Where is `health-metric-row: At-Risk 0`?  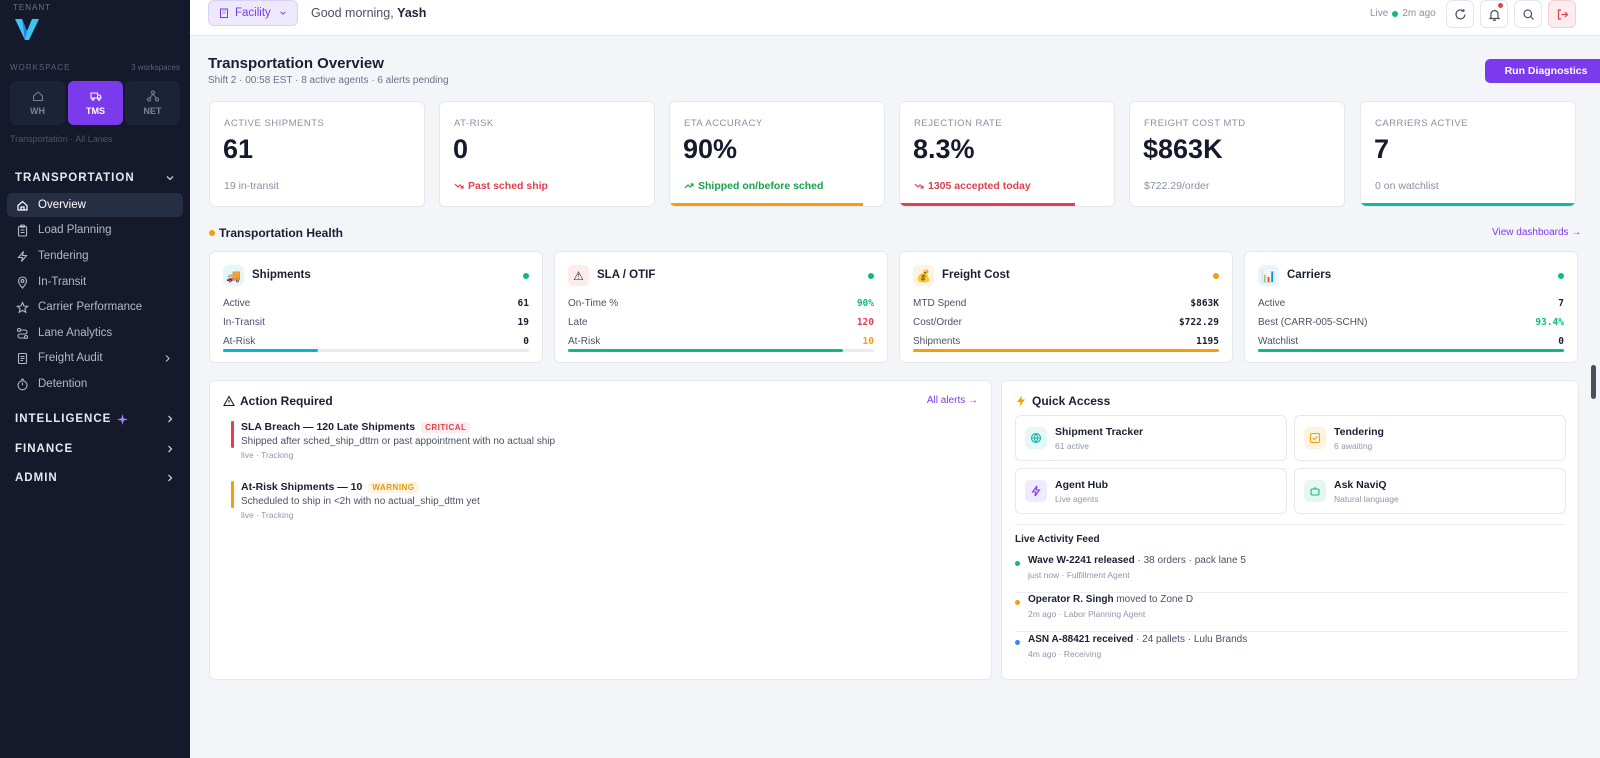
health-metric-row: At-Risk 0 is located at coordinates (376, 341).